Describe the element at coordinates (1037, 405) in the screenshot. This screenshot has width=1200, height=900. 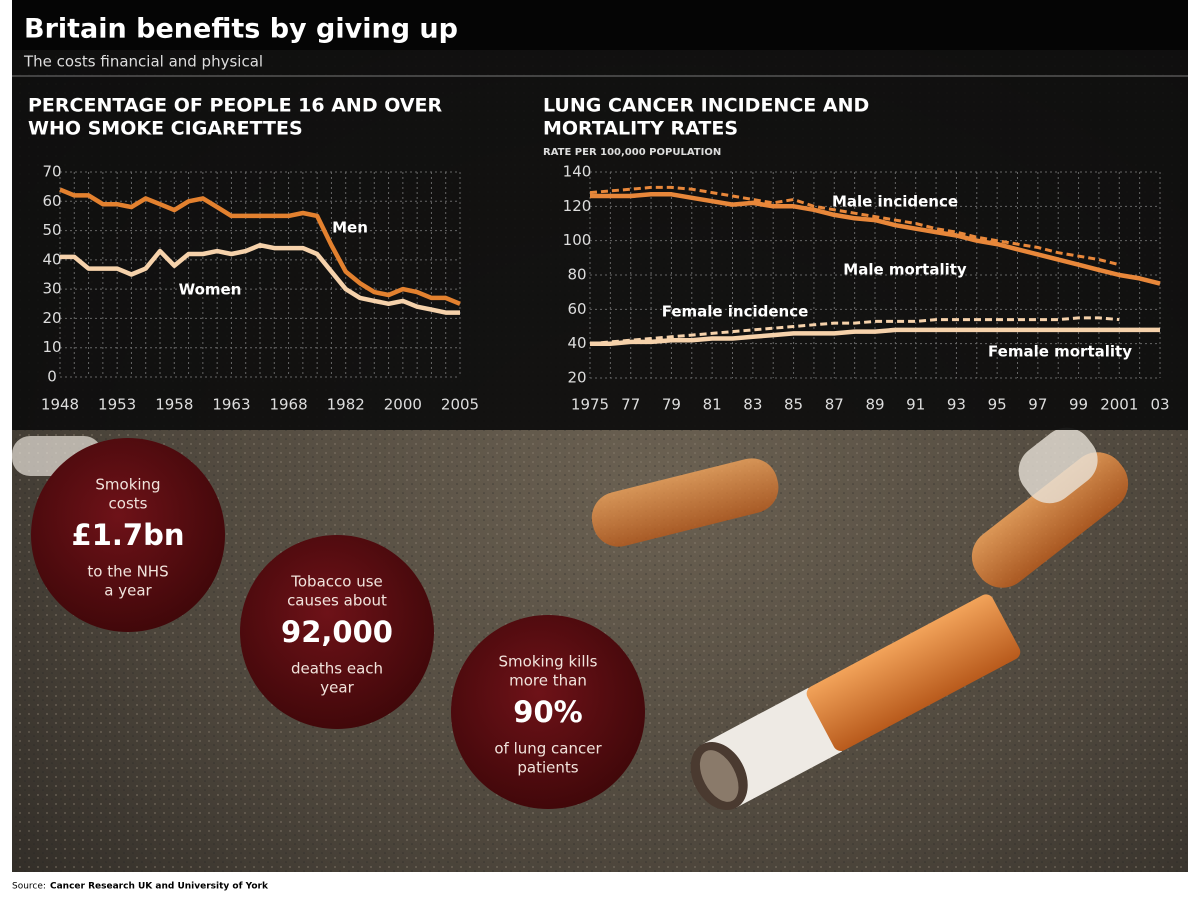
I see `x-tick-label: 97` at that location.